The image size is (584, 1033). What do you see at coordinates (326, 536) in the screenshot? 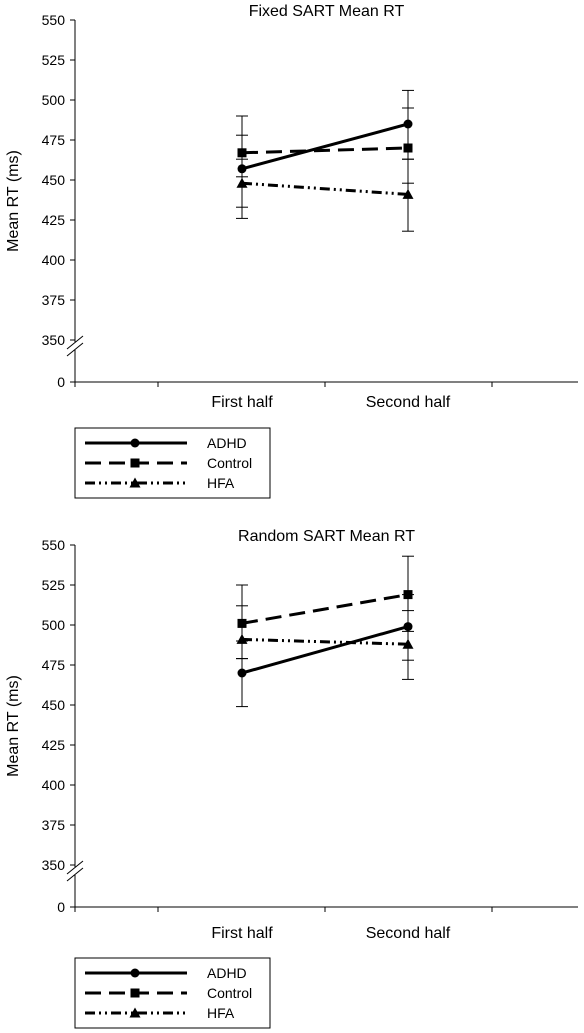
I see `chart-title: Random SART Mean RT` at bounding box center [326, 536].